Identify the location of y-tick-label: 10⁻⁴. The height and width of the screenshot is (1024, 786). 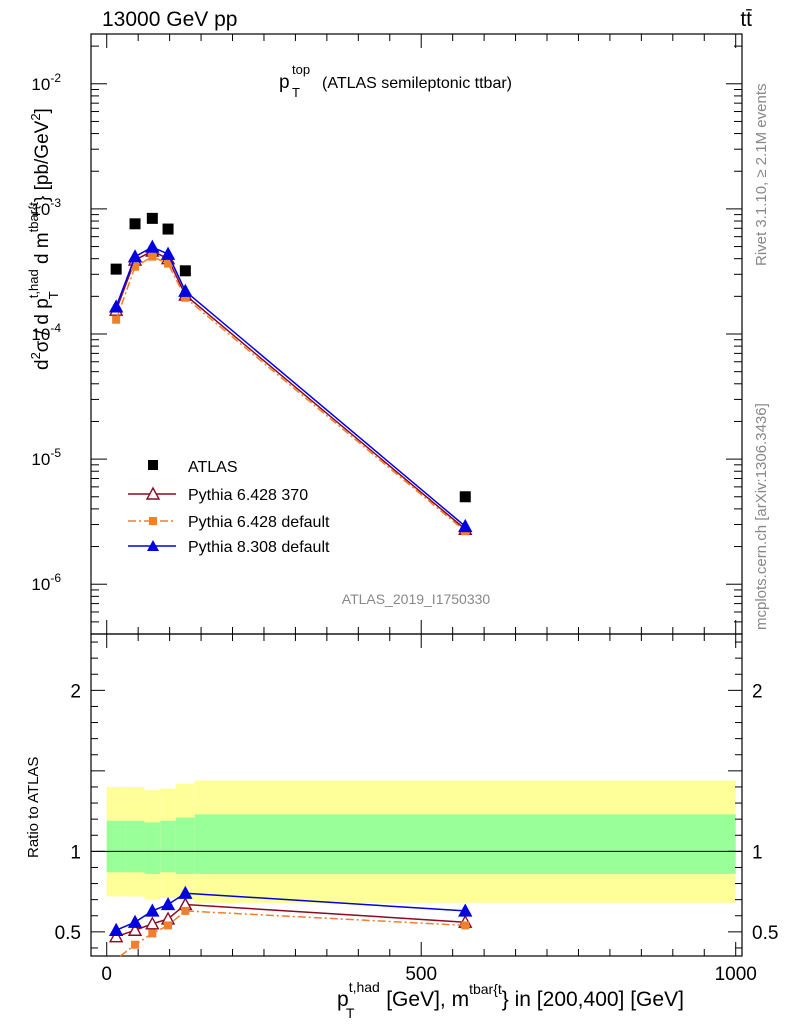
(46, 332).